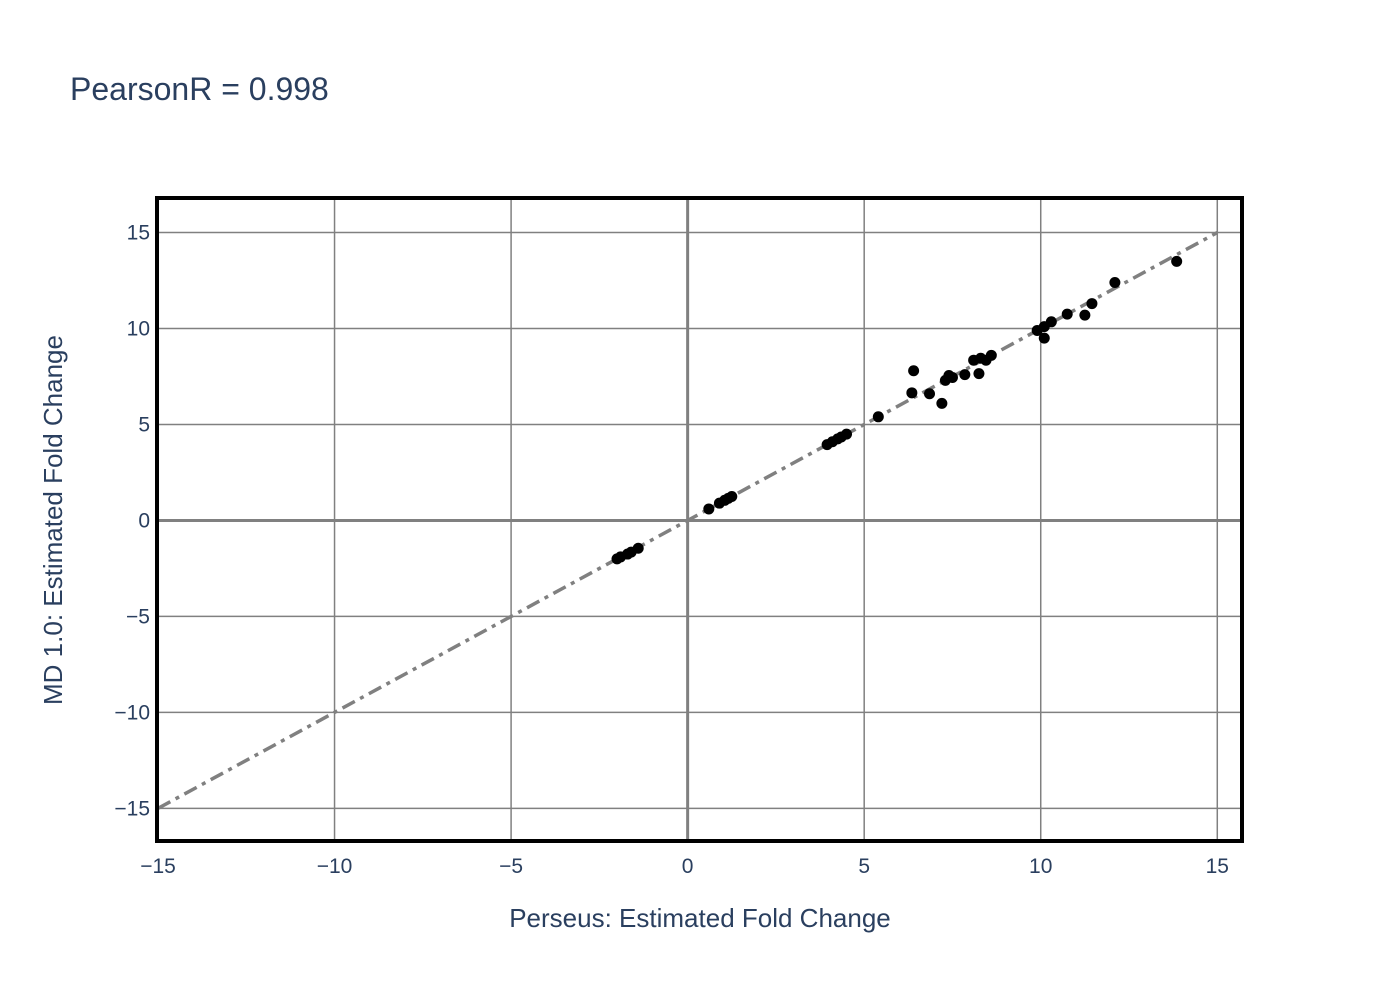 The height and width of the screenshot is (1000, 1400). I want to click on x-tick-label: 0, so click(688, 866).